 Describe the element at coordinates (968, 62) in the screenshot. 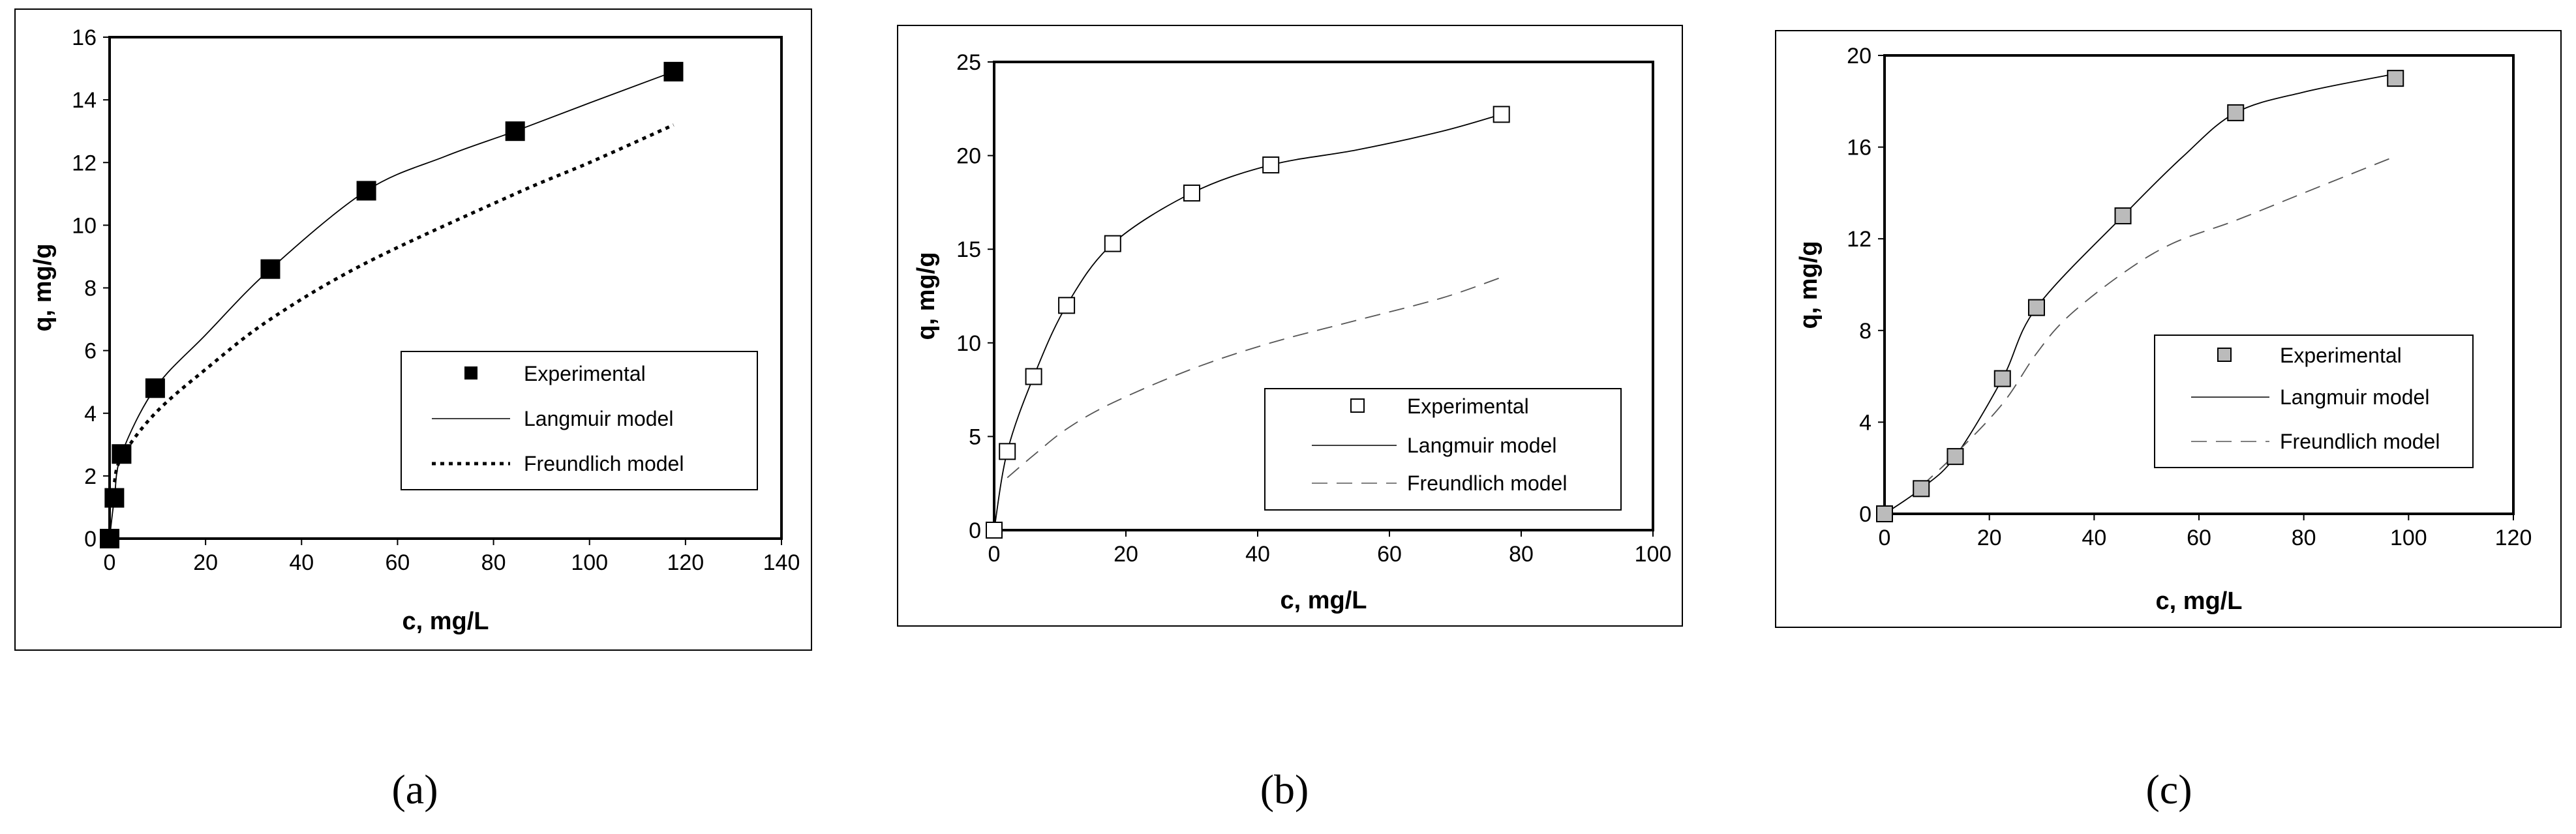

I see `y-tick-label: 25` at that location.